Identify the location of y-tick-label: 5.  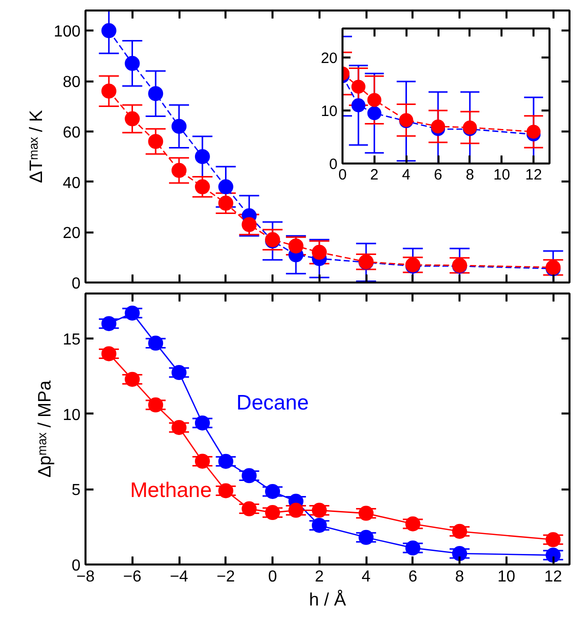
(76, 491).